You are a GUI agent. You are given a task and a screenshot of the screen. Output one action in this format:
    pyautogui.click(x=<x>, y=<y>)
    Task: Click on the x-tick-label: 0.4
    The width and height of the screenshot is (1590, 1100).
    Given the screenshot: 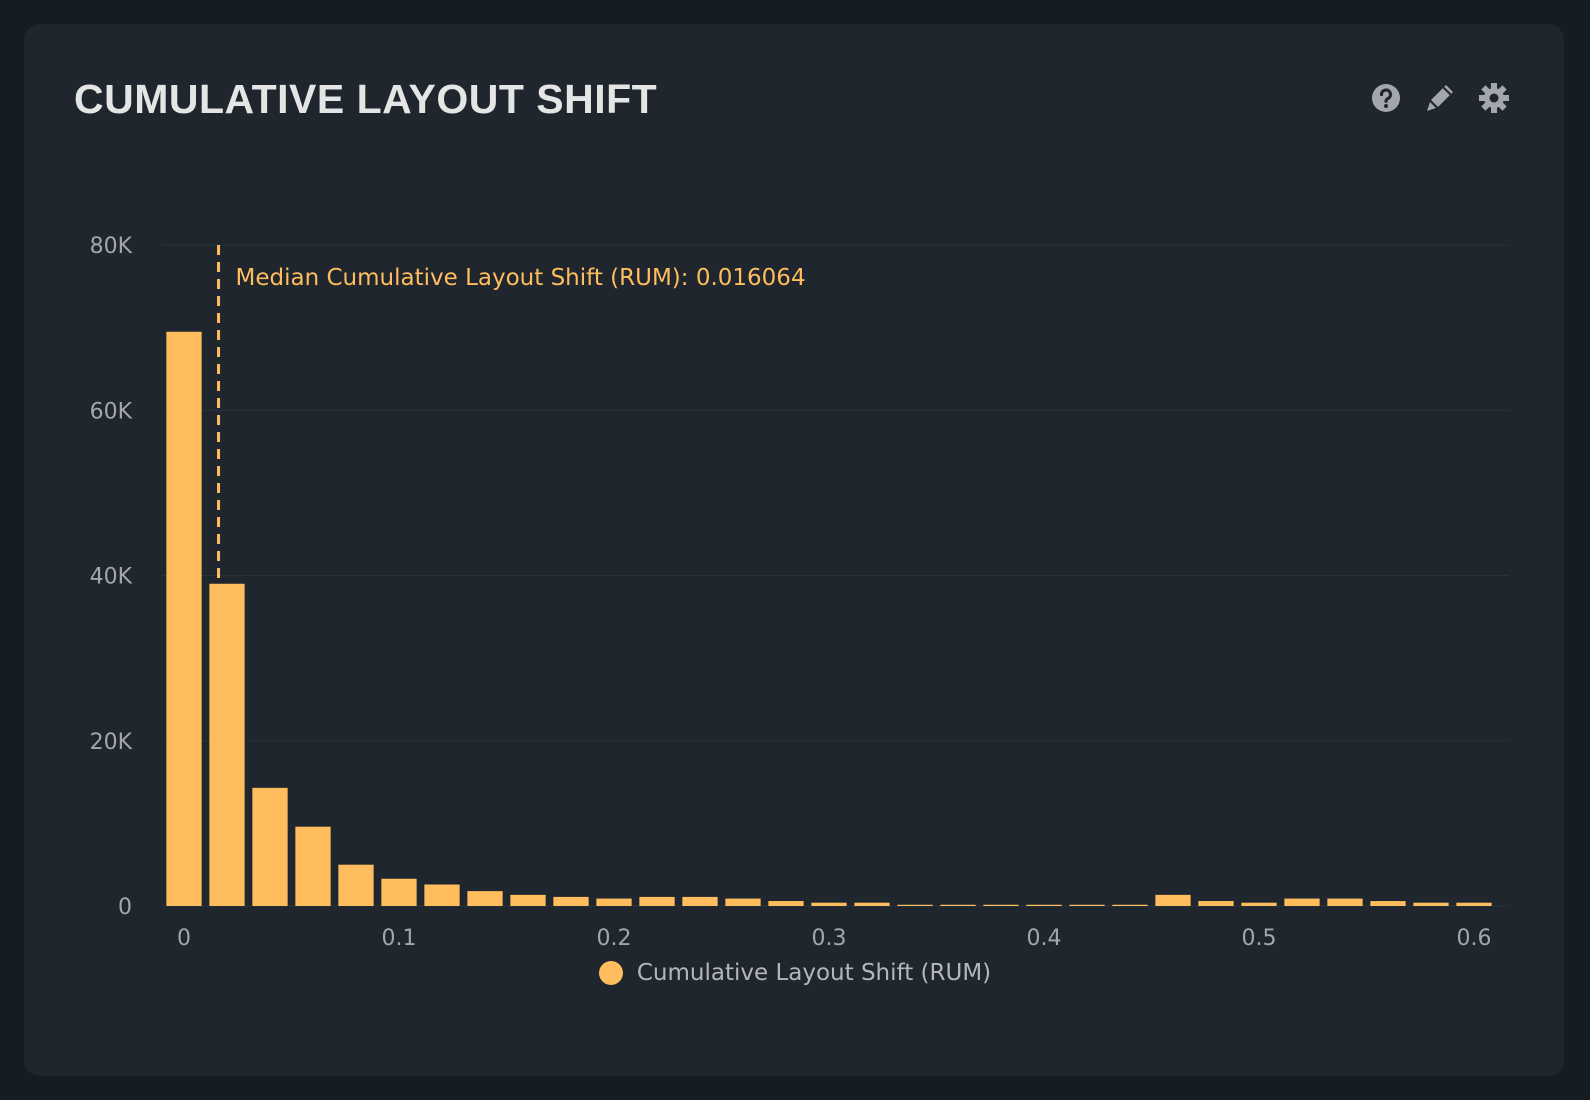 What is the action you would take?
    pyautogui.click(x=1044, y=938)
    